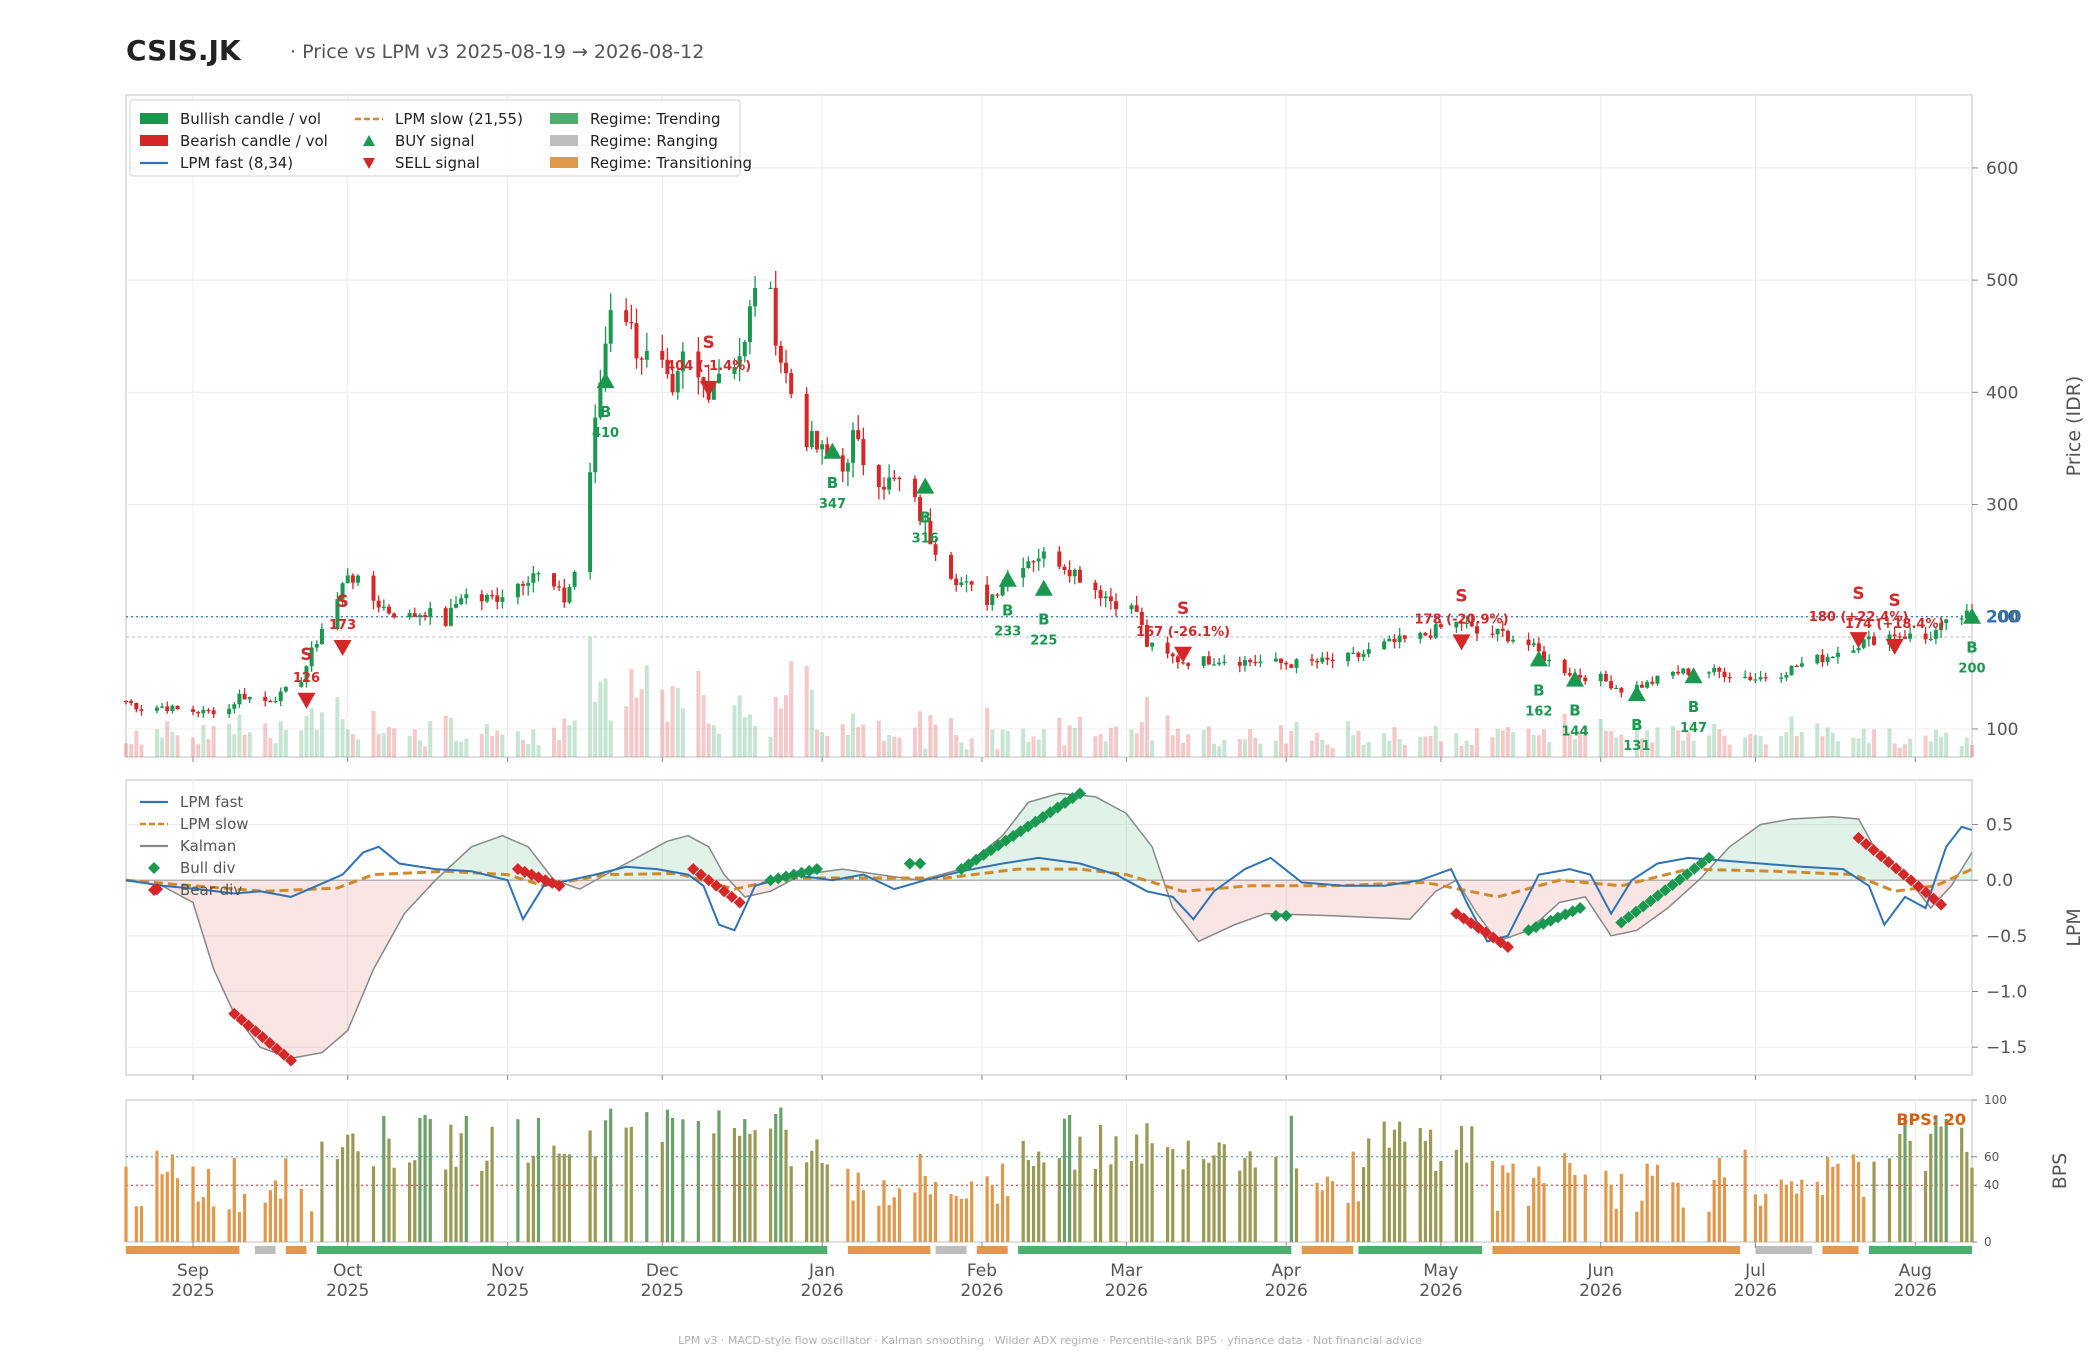 This screenshot has width=2100, height=1350. Describe the element at coordinates (154, 140) in the screenshot. I see `legend-swatch` at that location.